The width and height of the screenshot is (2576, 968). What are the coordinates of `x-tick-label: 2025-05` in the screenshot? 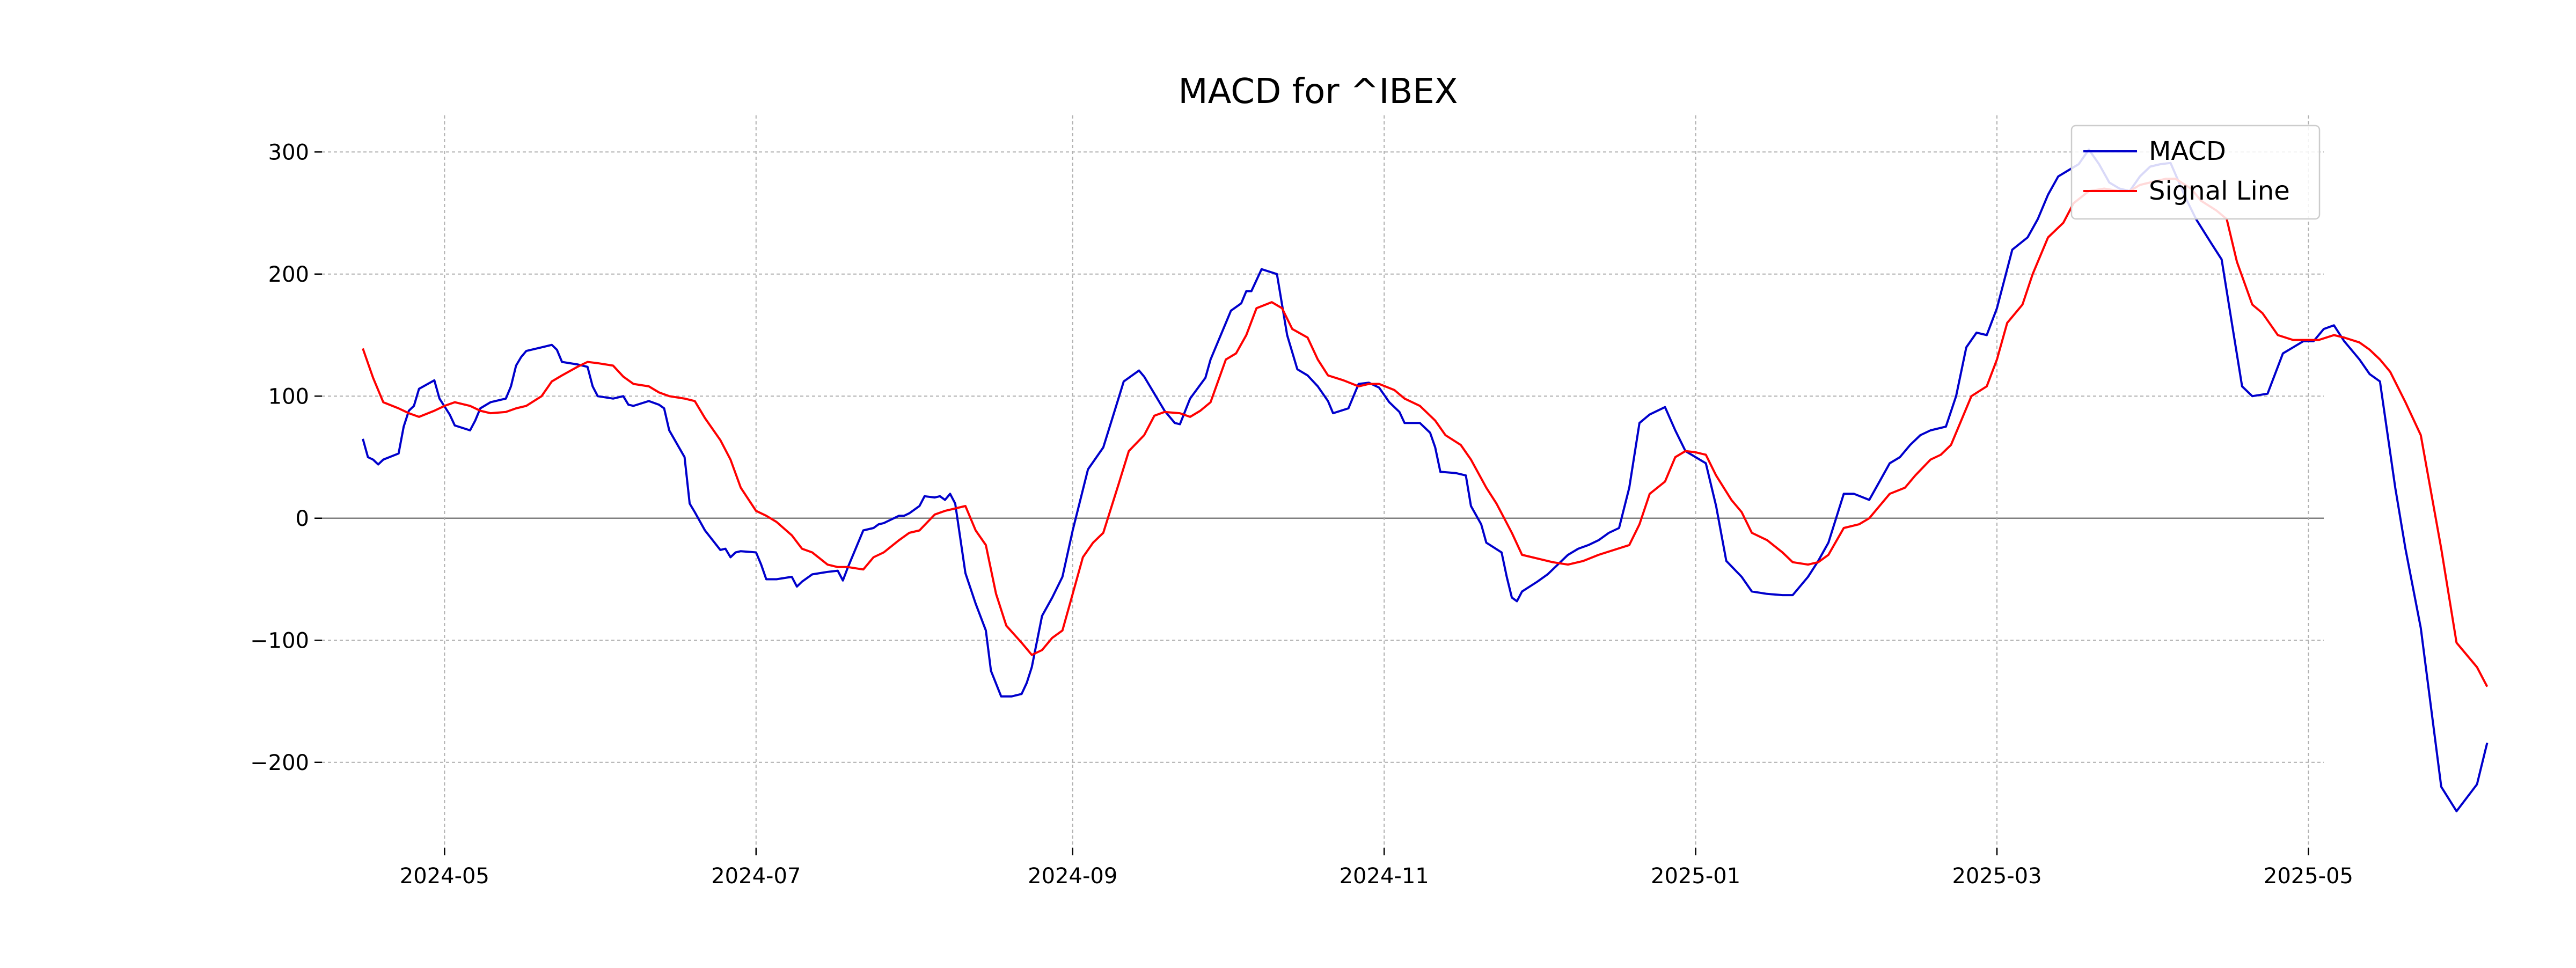 It's located at (2308, 877).